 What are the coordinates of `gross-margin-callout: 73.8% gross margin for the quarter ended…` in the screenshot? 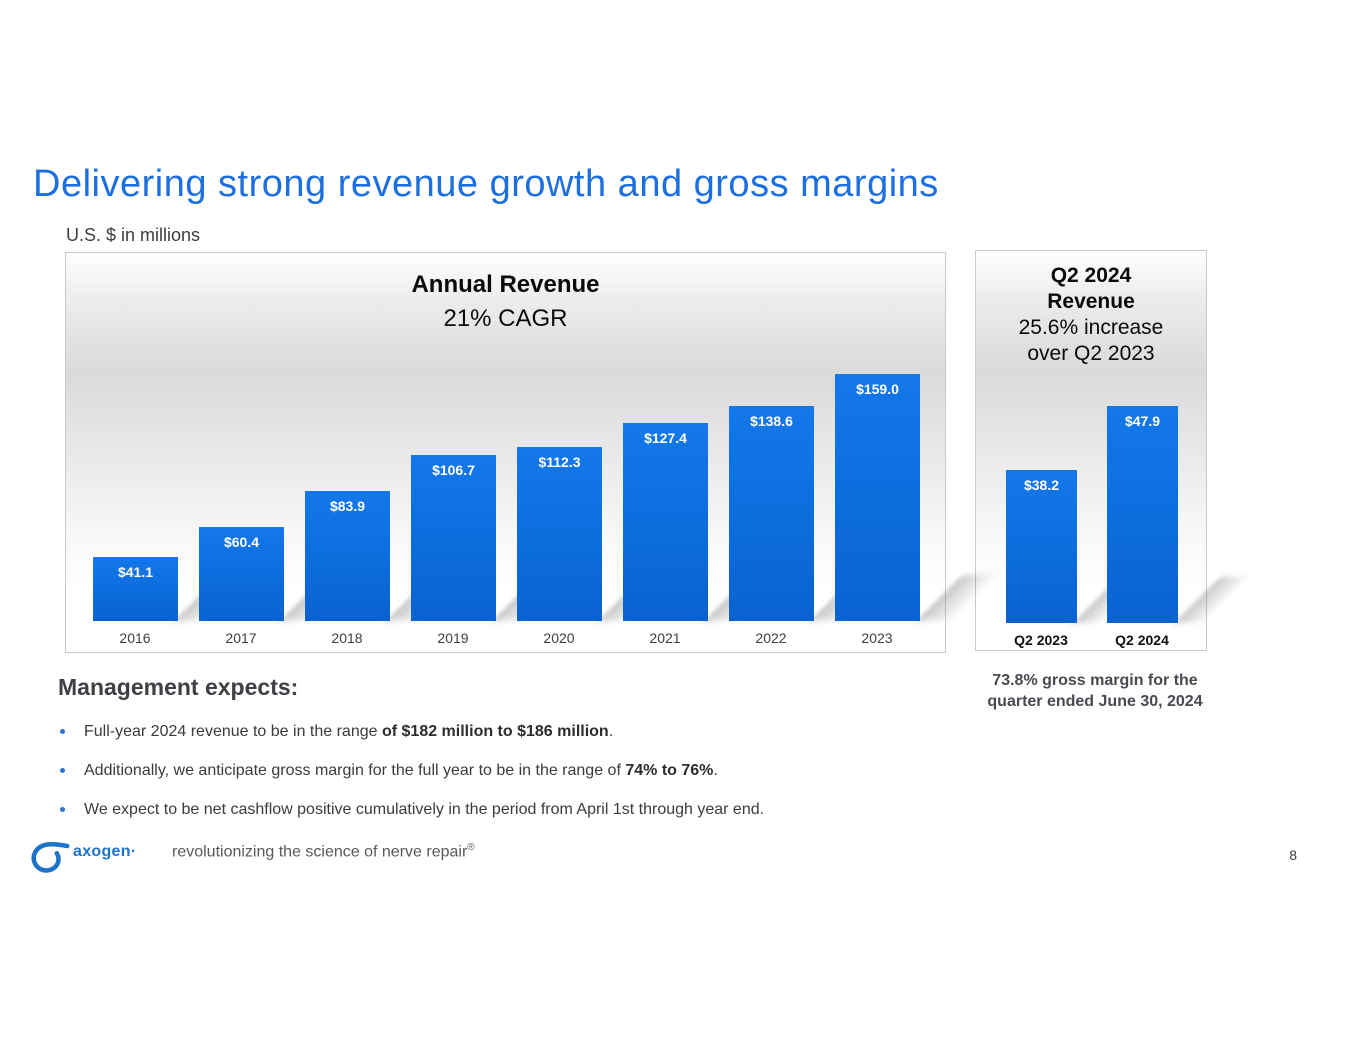 It's located at (1095, 691).